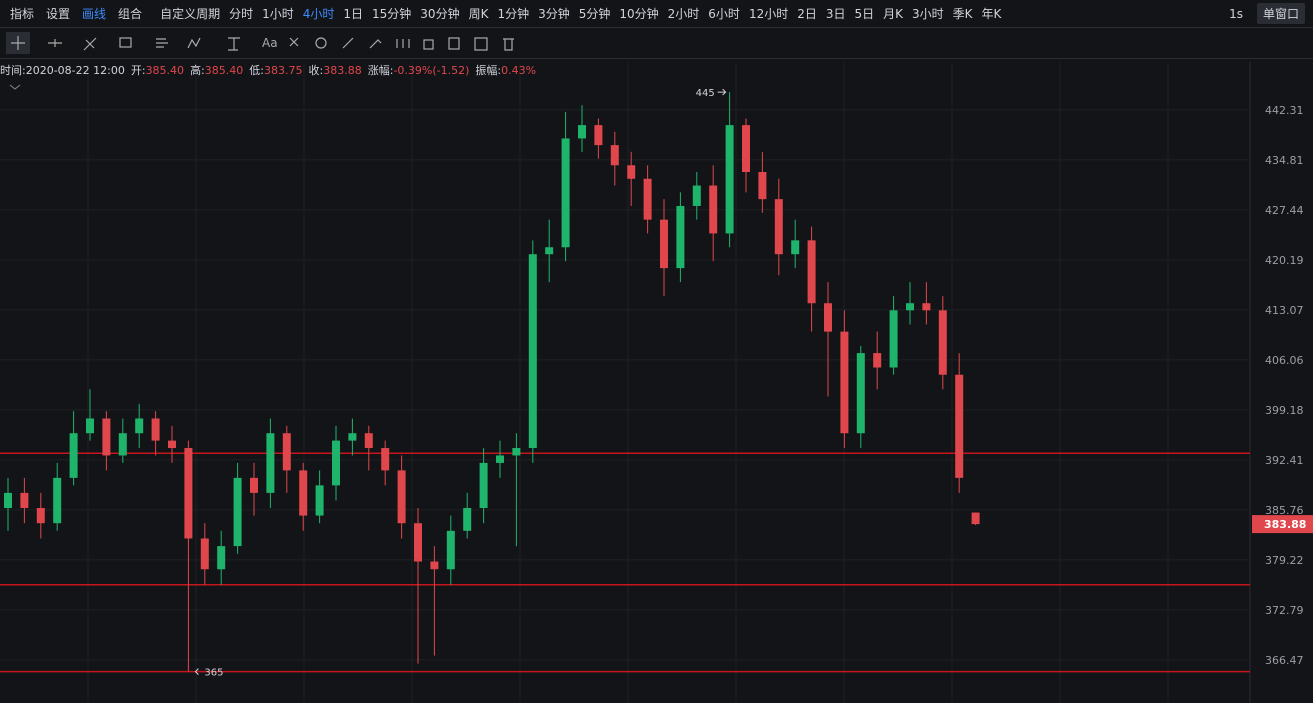  What do you see at coordinates (1284, 260) in the screenshot?
I see `y-tick-label: 420.19` at bounding box center [1284, 260].